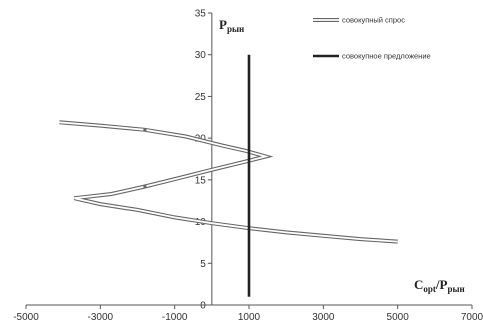 This screenshot has width=483, height=324. Describe the element at coordinates (101, 317) in the screenshot. I see `x-tick-label: -3000` at that location.